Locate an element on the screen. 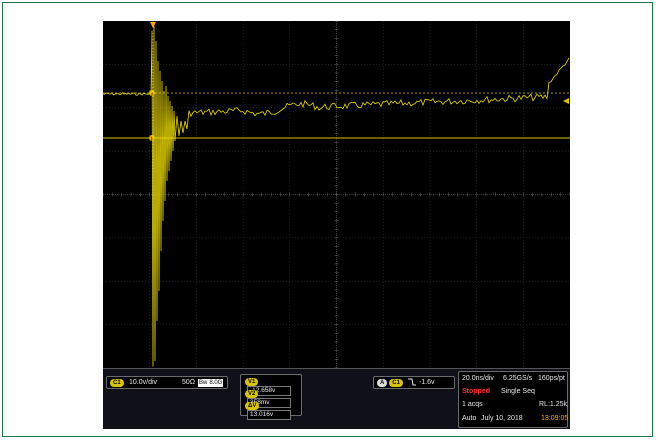 The image size is (657, 441). acquisition-count: 1 acqs is located at coordinates (472, 404).